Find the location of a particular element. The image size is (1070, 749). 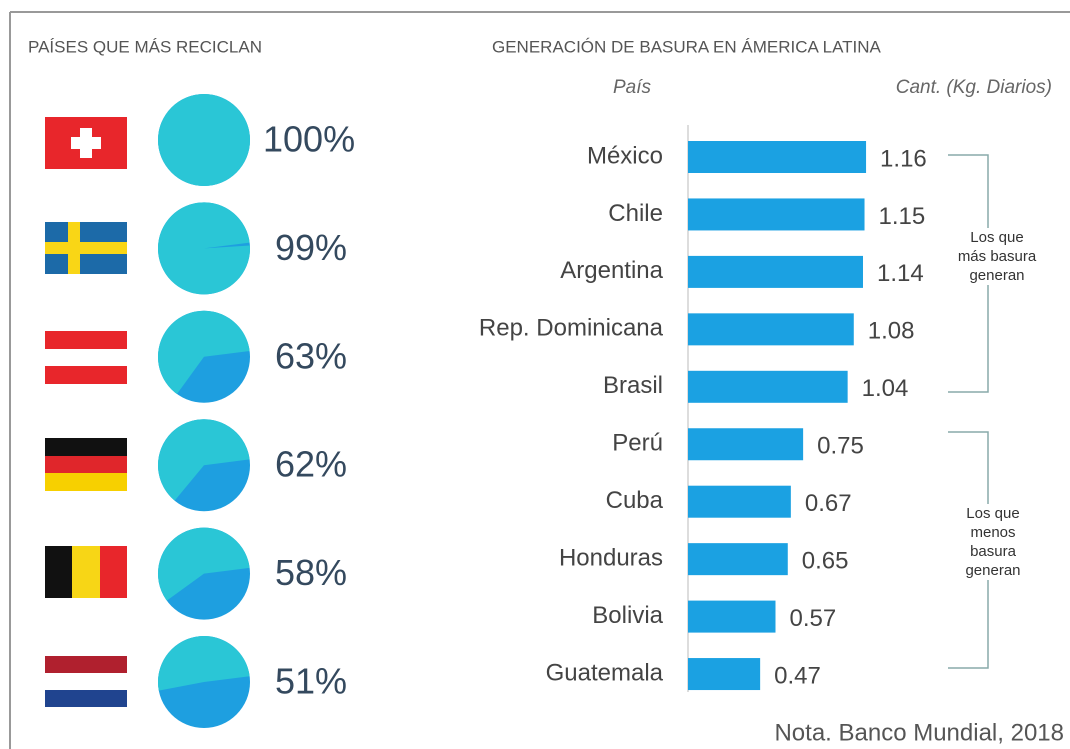

y-tick-label: Guatemala is located at coordinates (605, 672).